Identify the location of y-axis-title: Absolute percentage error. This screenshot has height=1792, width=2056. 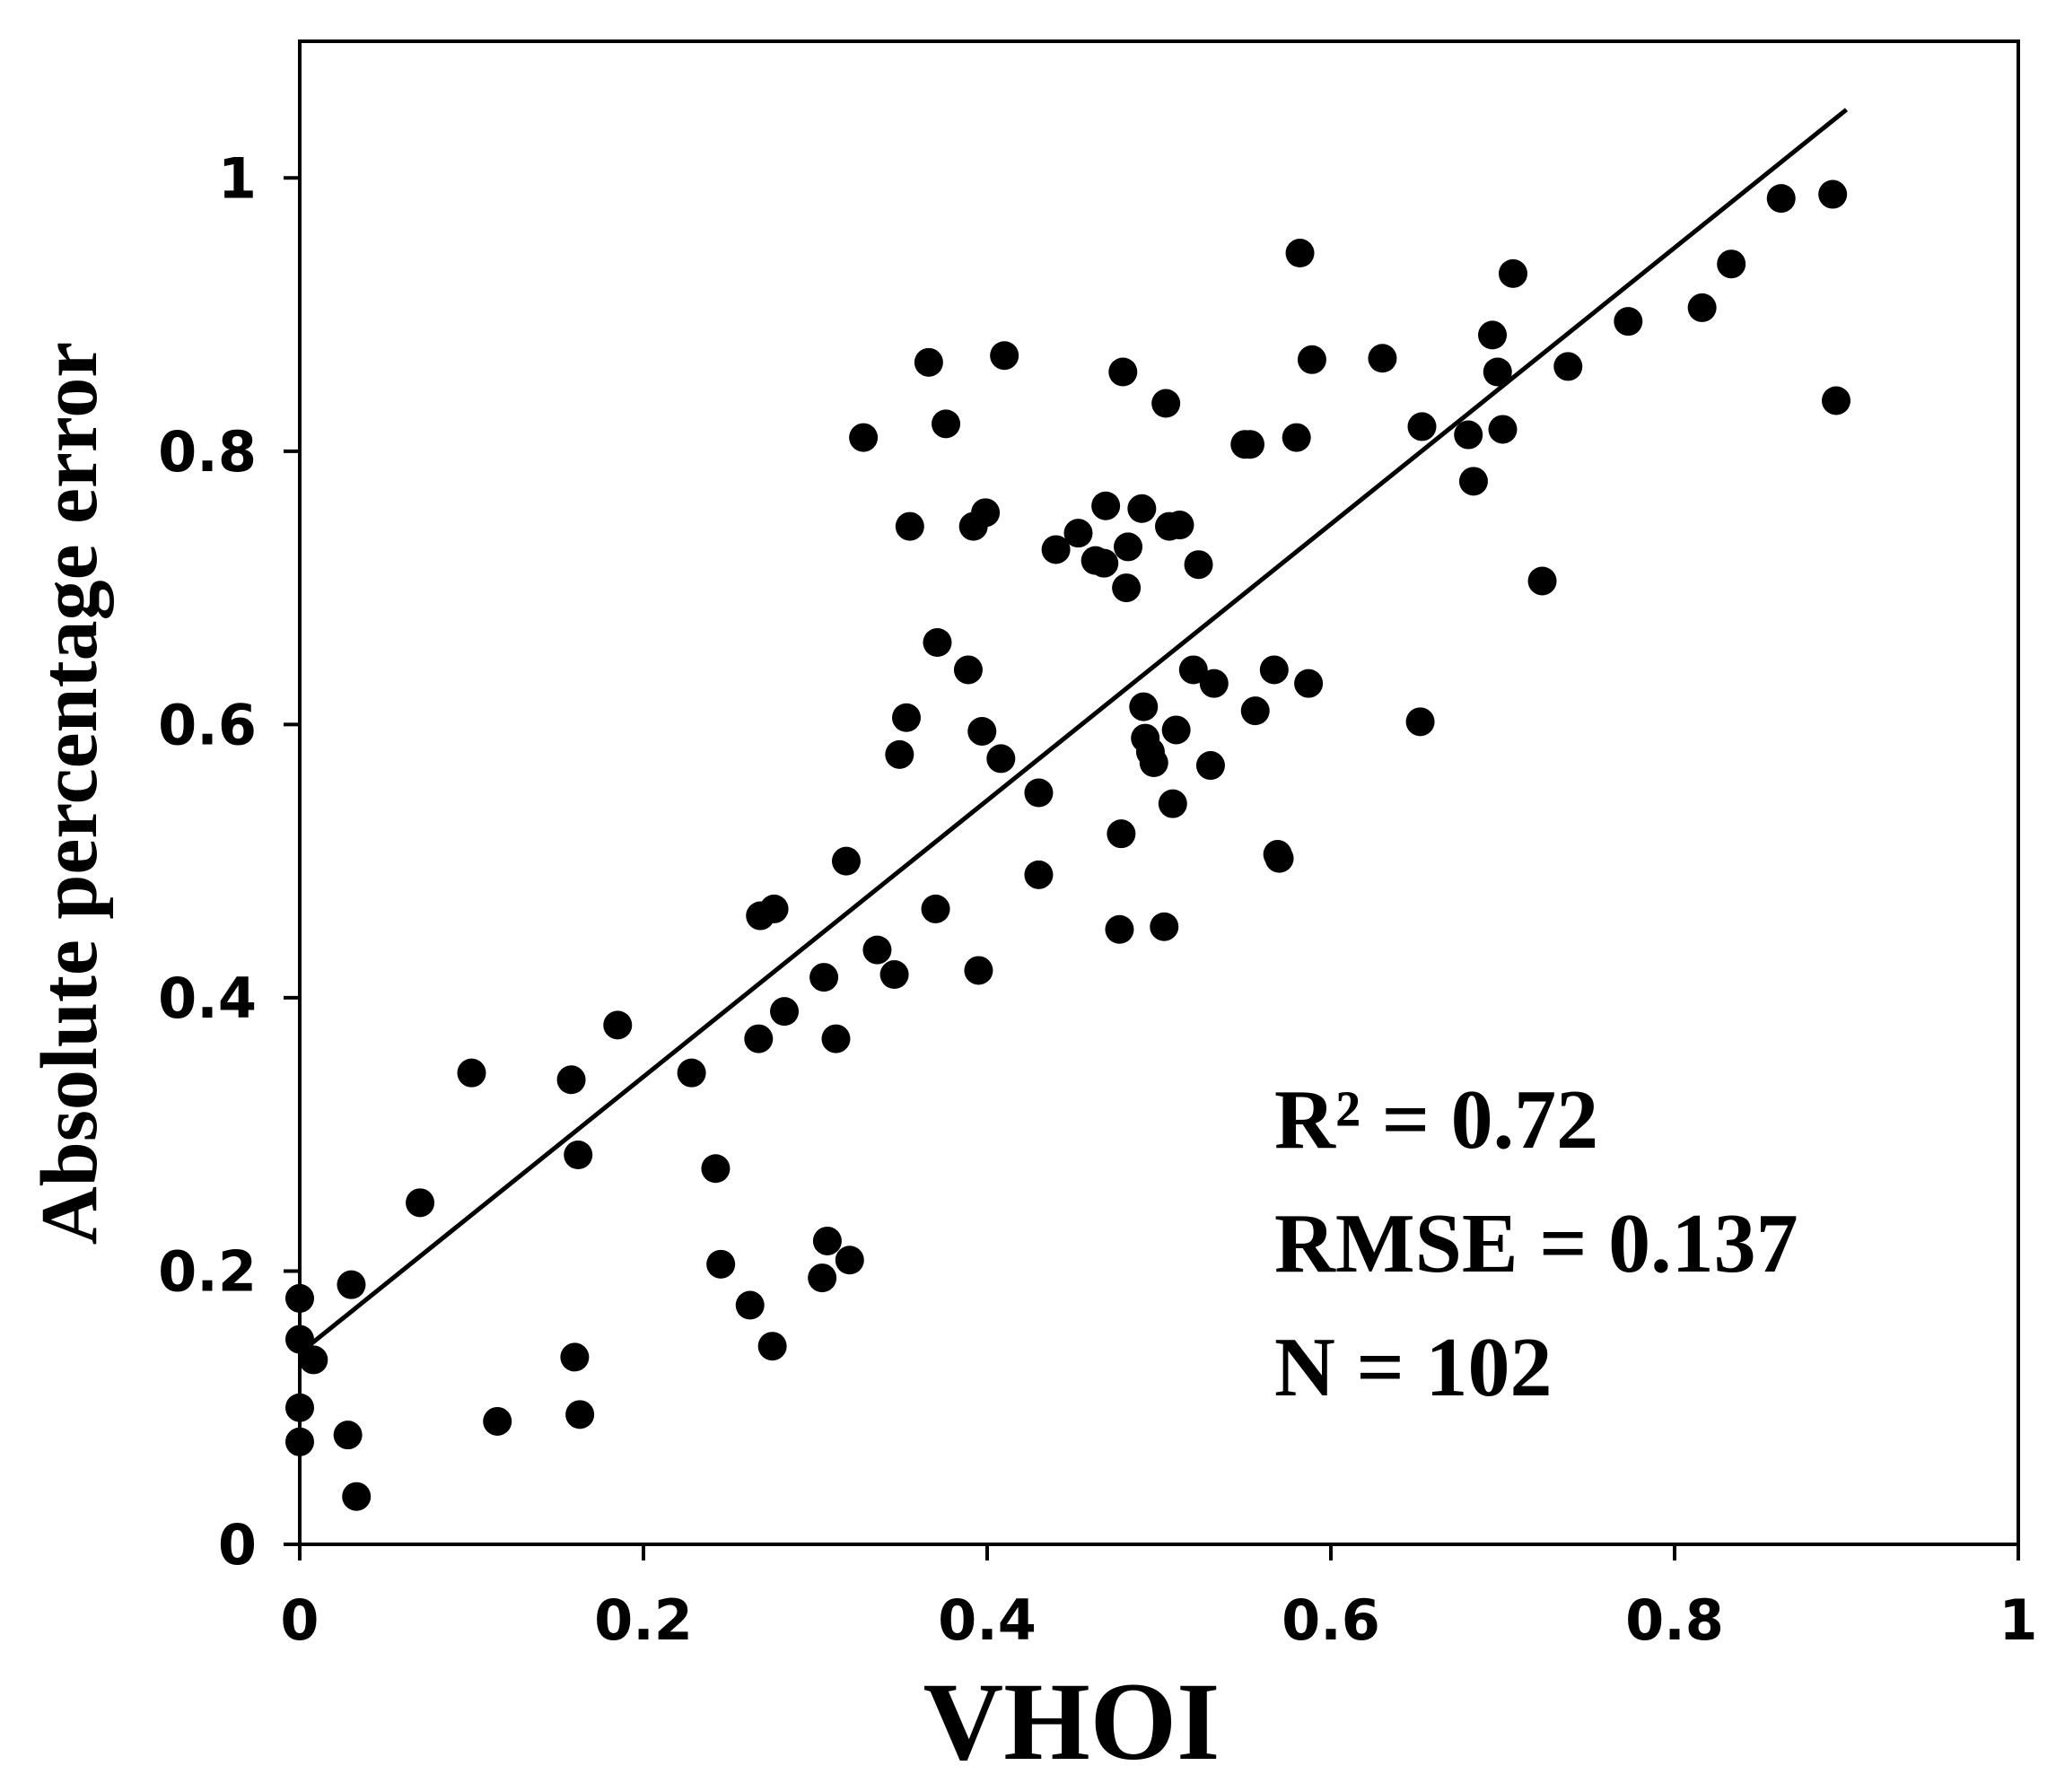
(69, 793).